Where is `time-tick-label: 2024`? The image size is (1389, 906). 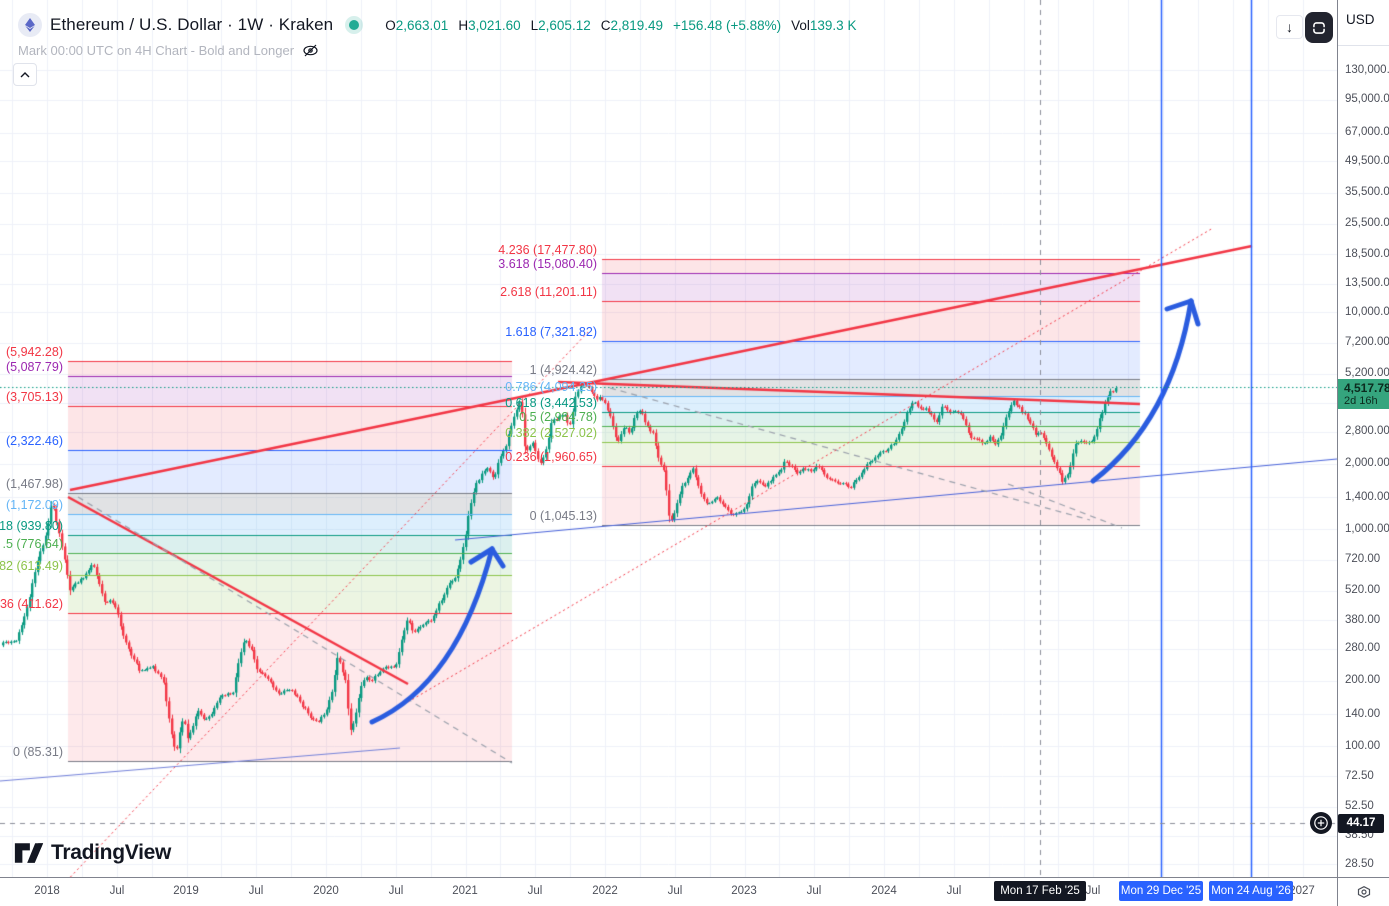
time-tick-label: 2024 is located at coordinates (884, 891).